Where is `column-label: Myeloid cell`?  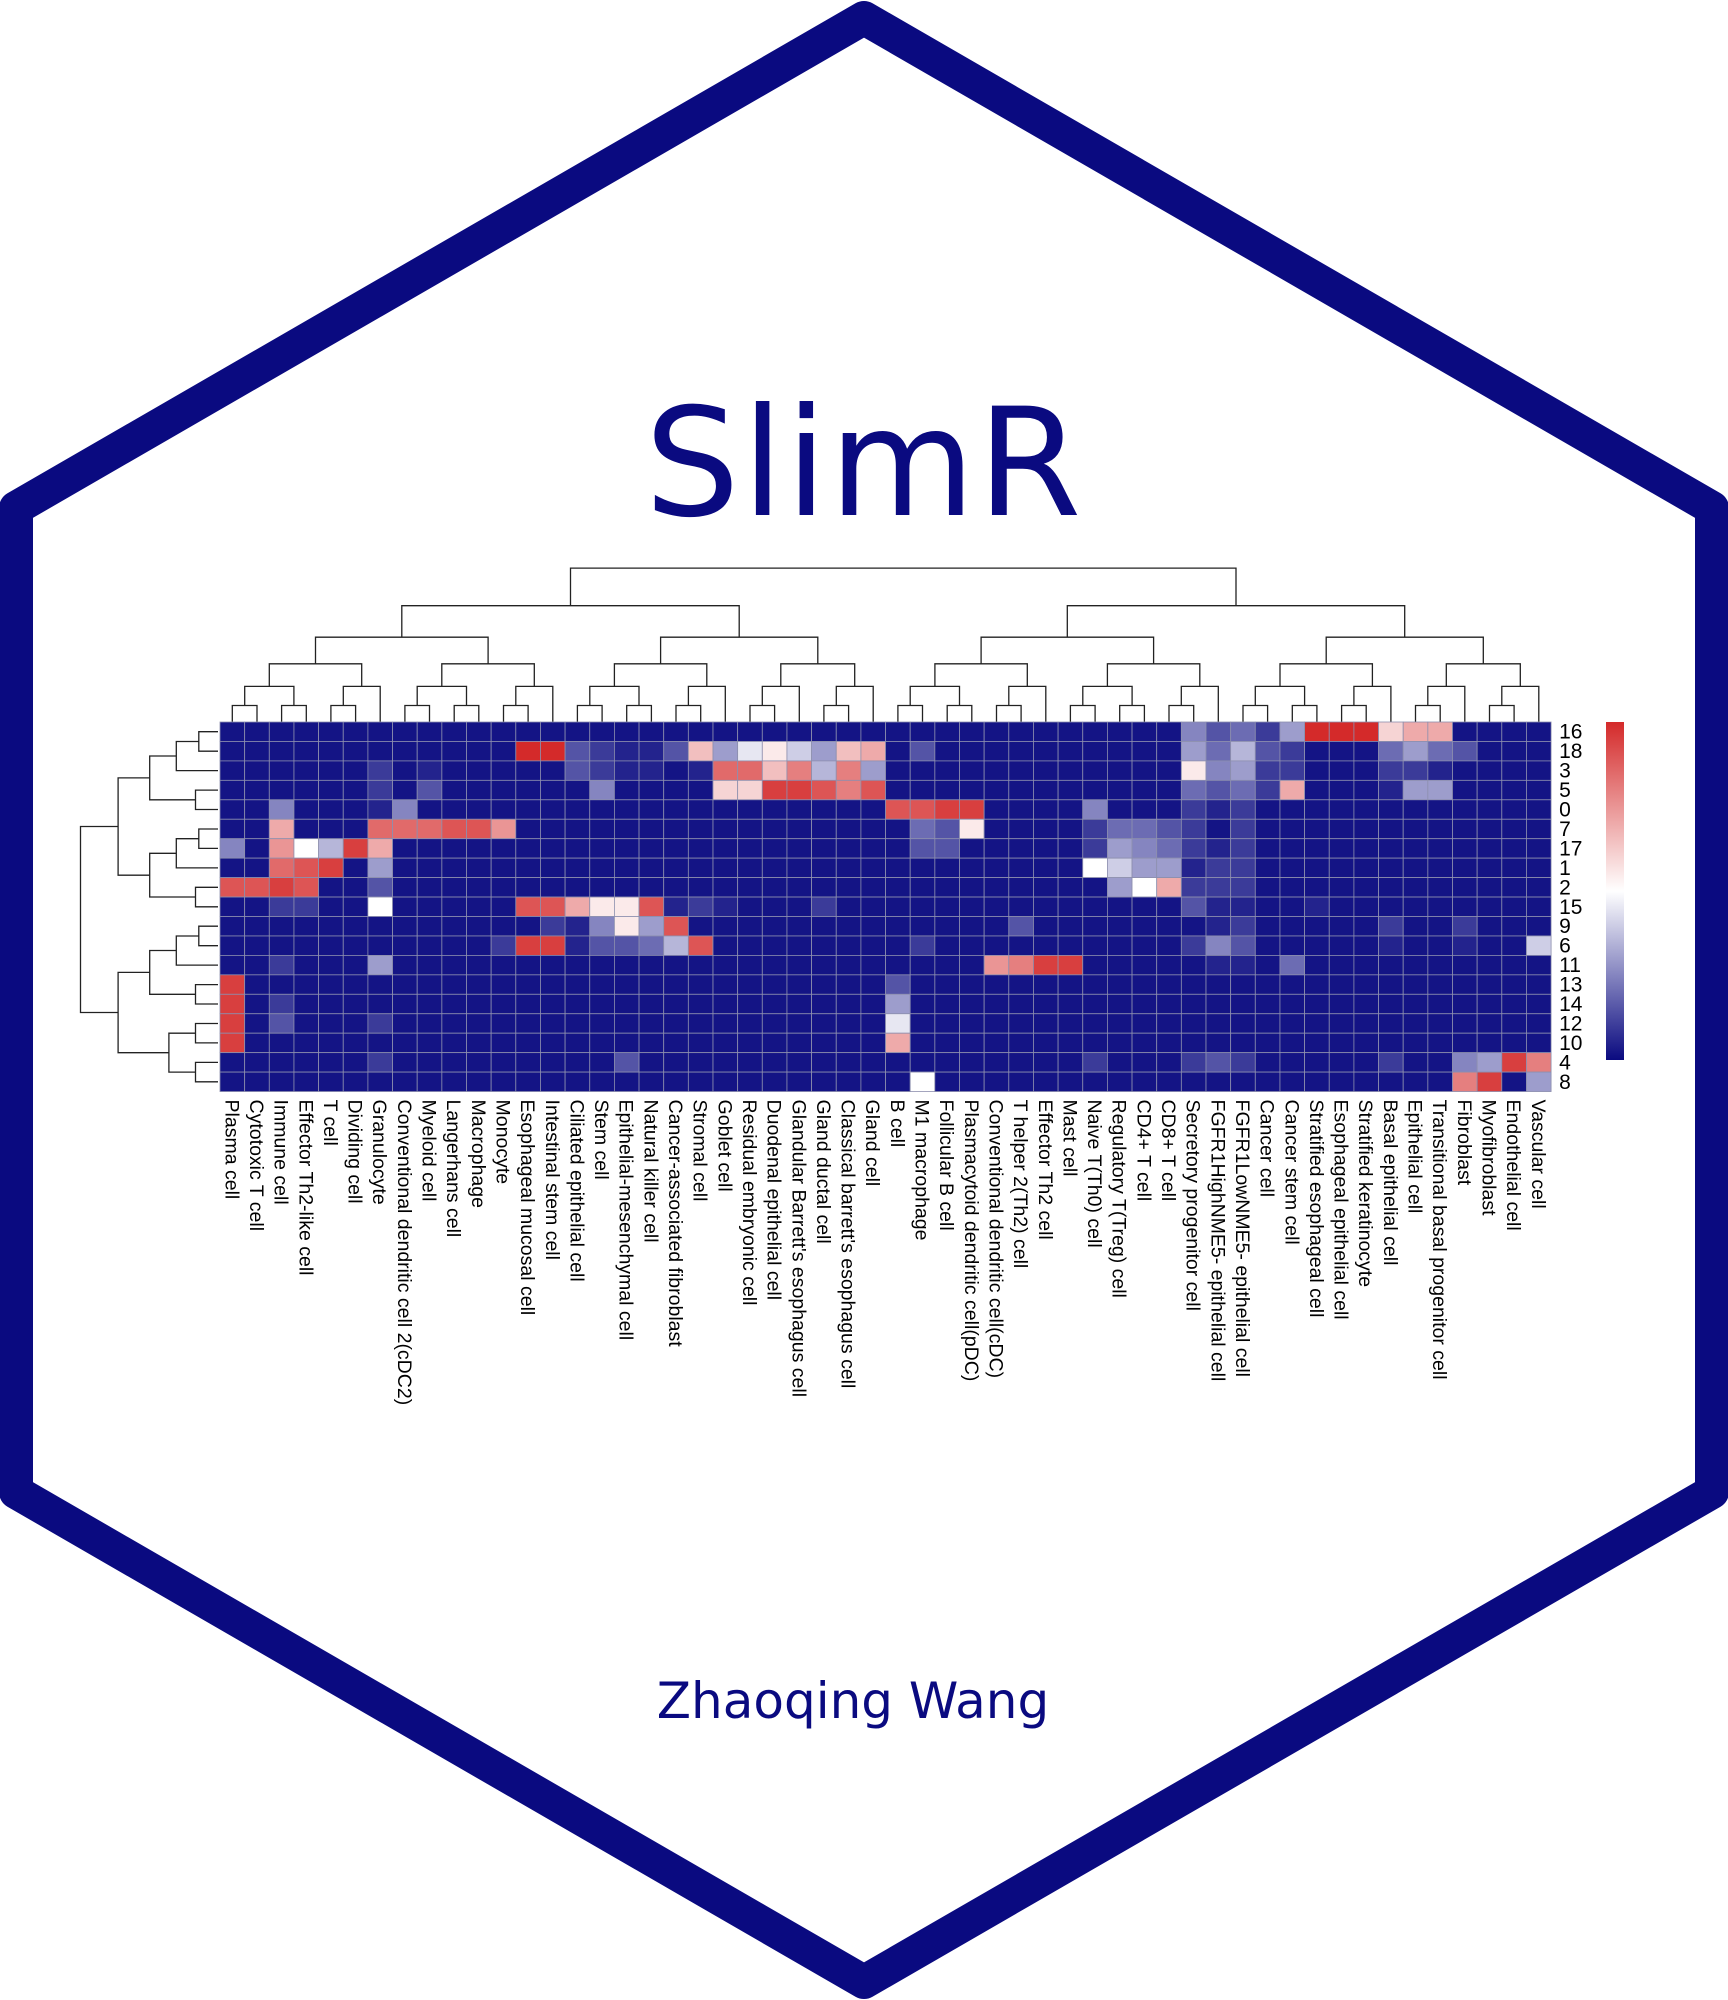
column-label: Myeloid cell is located at coordinates (429, 1151).